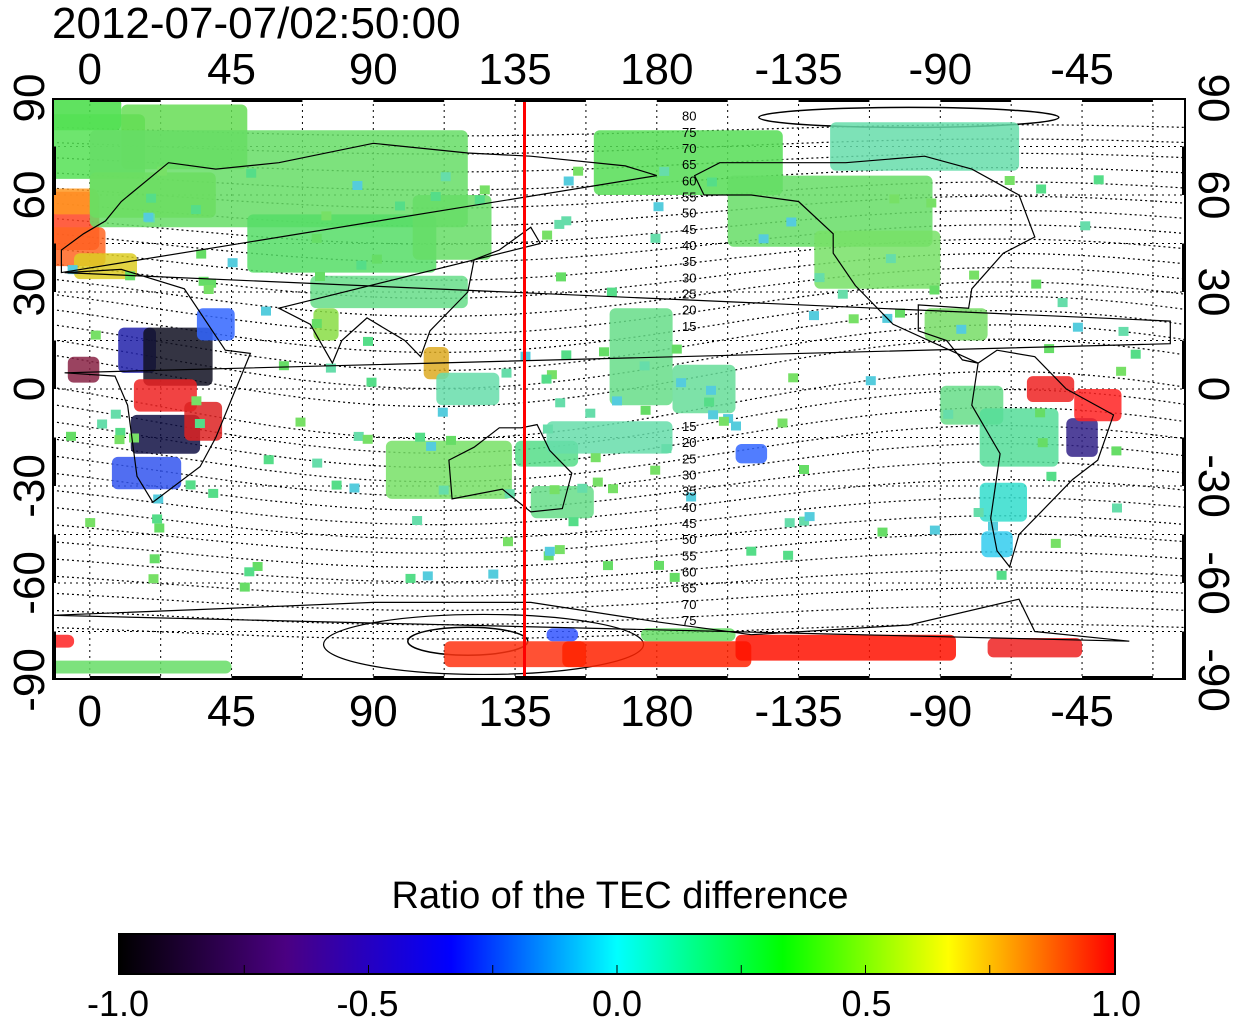 This screenshot has height=1024, width=1240. What do you see at coordinates (617, 954) in the screenshot?
I see `colorbar-gradient` at bounding box center [617, 954].